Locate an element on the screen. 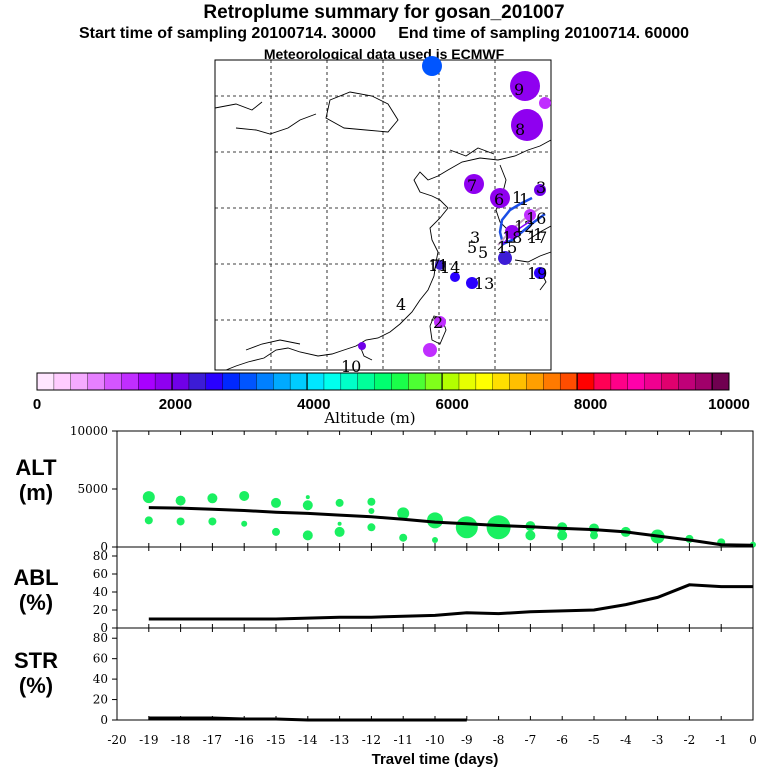  colorbar-frame is located at coordinates (383, 381).